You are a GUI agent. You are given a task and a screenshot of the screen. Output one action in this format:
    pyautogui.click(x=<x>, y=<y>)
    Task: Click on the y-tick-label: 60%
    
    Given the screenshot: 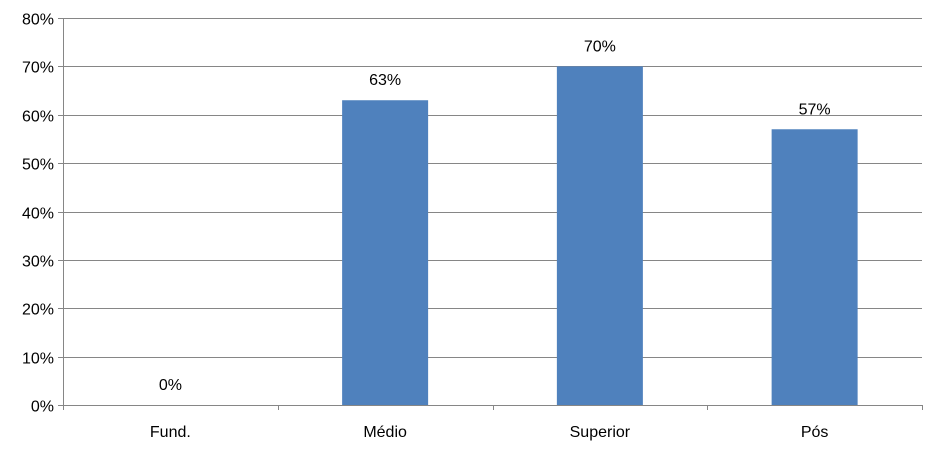 What is the action you would take?
    pyautogui.click(x=38, y=117)
    